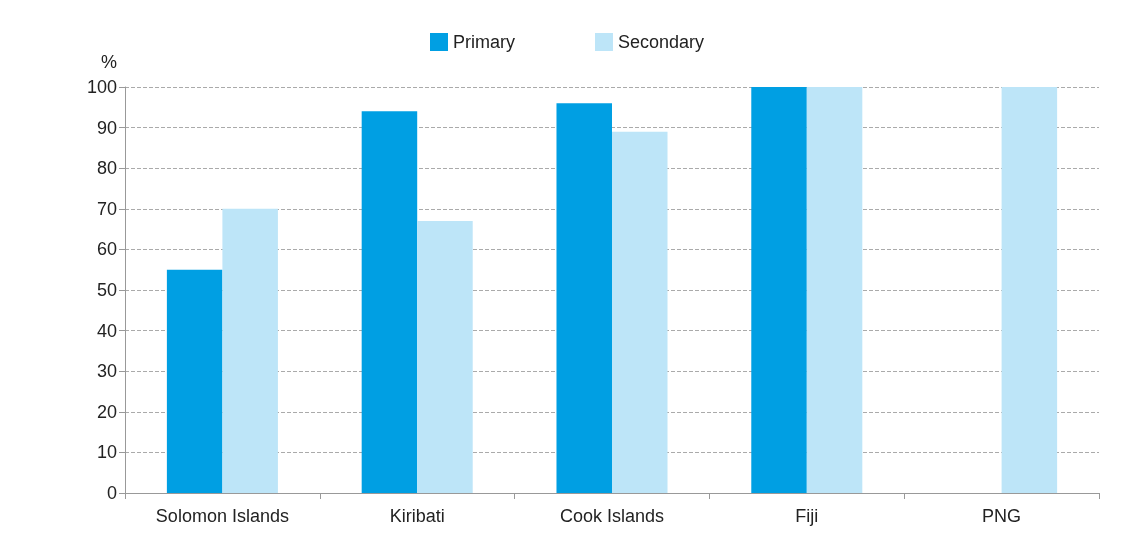  What do you see at coordinates (612, 516) in the screenshot?
I see `x-tick-label: Cook Islands` at bounding box center [612, 516].